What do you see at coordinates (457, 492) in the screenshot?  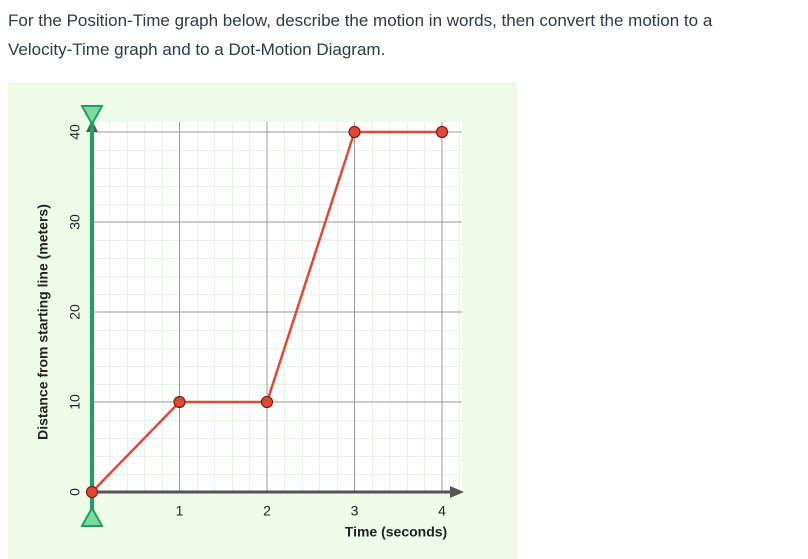 I see `x-axis-arrow` at bounding box center [457, 492].